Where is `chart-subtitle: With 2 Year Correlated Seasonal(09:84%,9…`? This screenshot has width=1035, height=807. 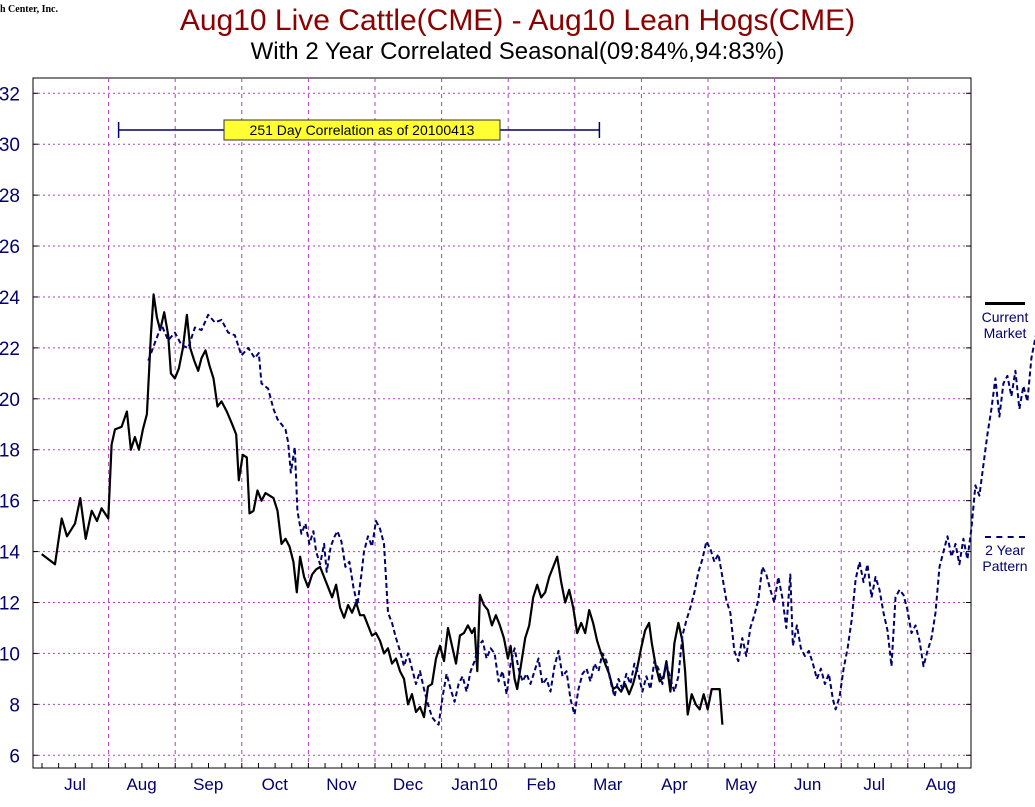
chart-subtitle: With 2 Year Correlated Seasonal(09:84%,9… is located at coordinates (517, 51).